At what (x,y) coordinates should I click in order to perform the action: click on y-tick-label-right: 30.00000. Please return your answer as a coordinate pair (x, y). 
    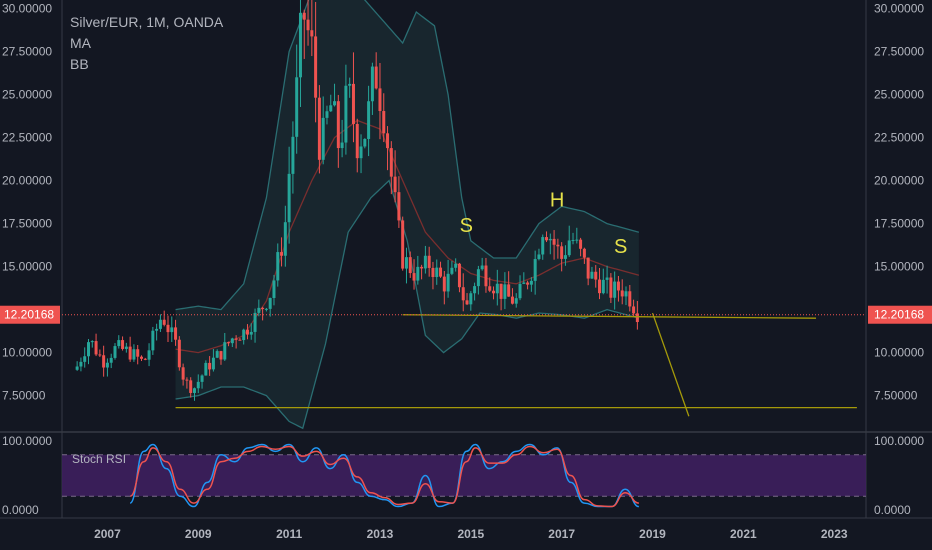
    Looking at the image, I should click on (899, 9).